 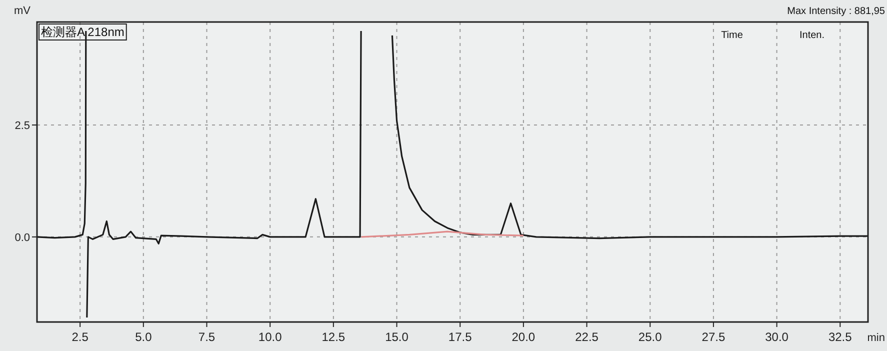 What do you see at coordinates (207, 337) in the screenshot?
I see `x-tick-label: 7.5` at bounding box center [207, 337].